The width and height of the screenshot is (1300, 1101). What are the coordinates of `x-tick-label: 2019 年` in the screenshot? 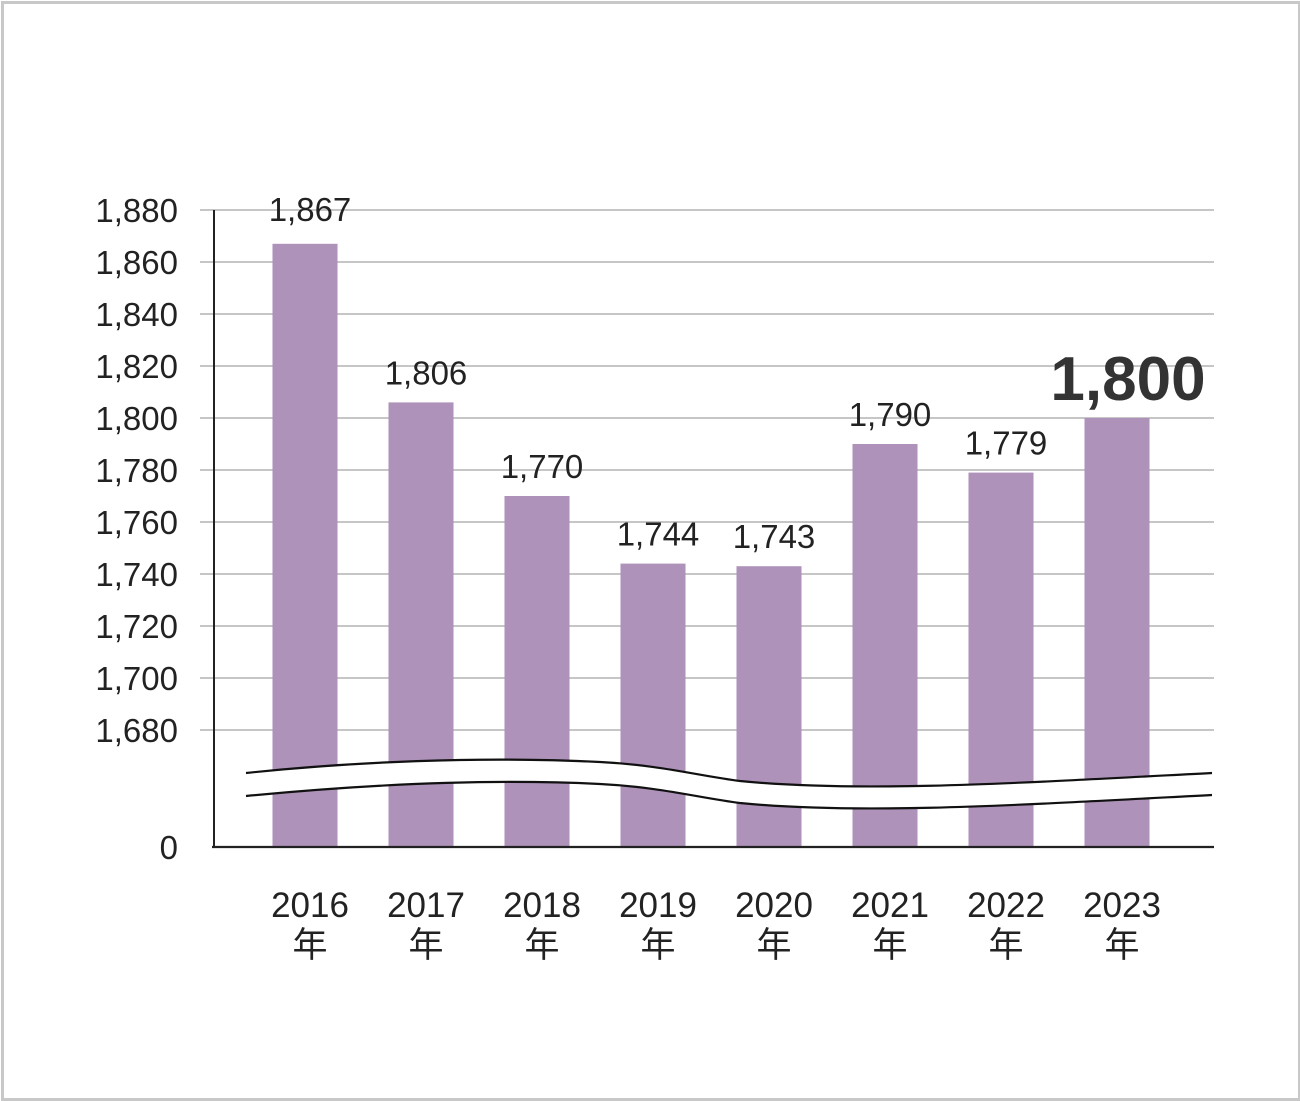 It's located at (658, 925).